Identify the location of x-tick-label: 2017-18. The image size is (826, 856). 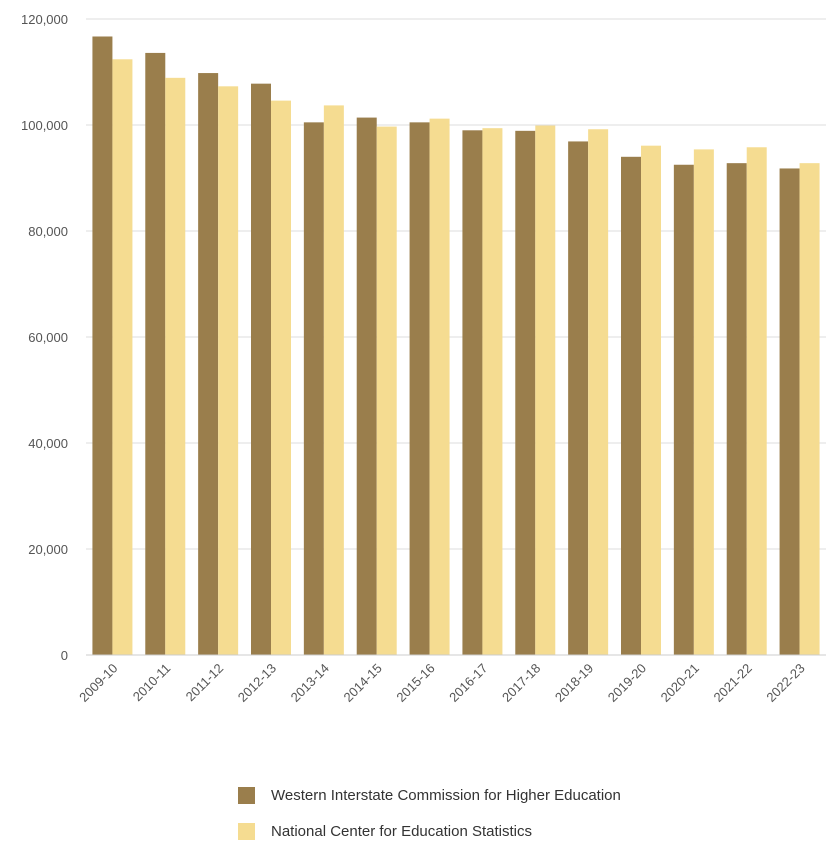
(521, 683).